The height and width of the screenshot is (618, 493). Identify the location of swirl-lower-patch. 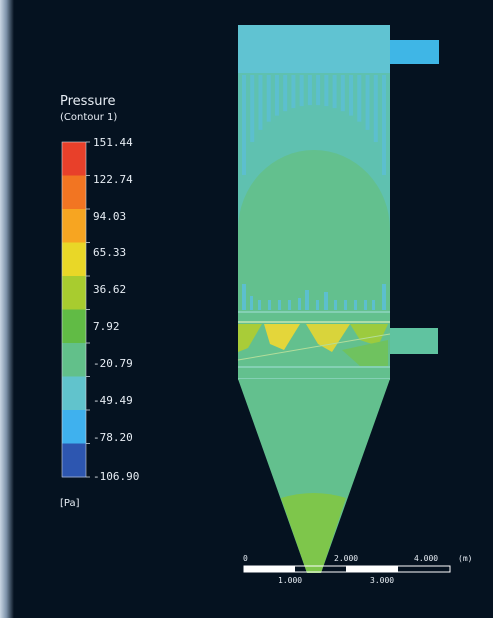
(365, 353).